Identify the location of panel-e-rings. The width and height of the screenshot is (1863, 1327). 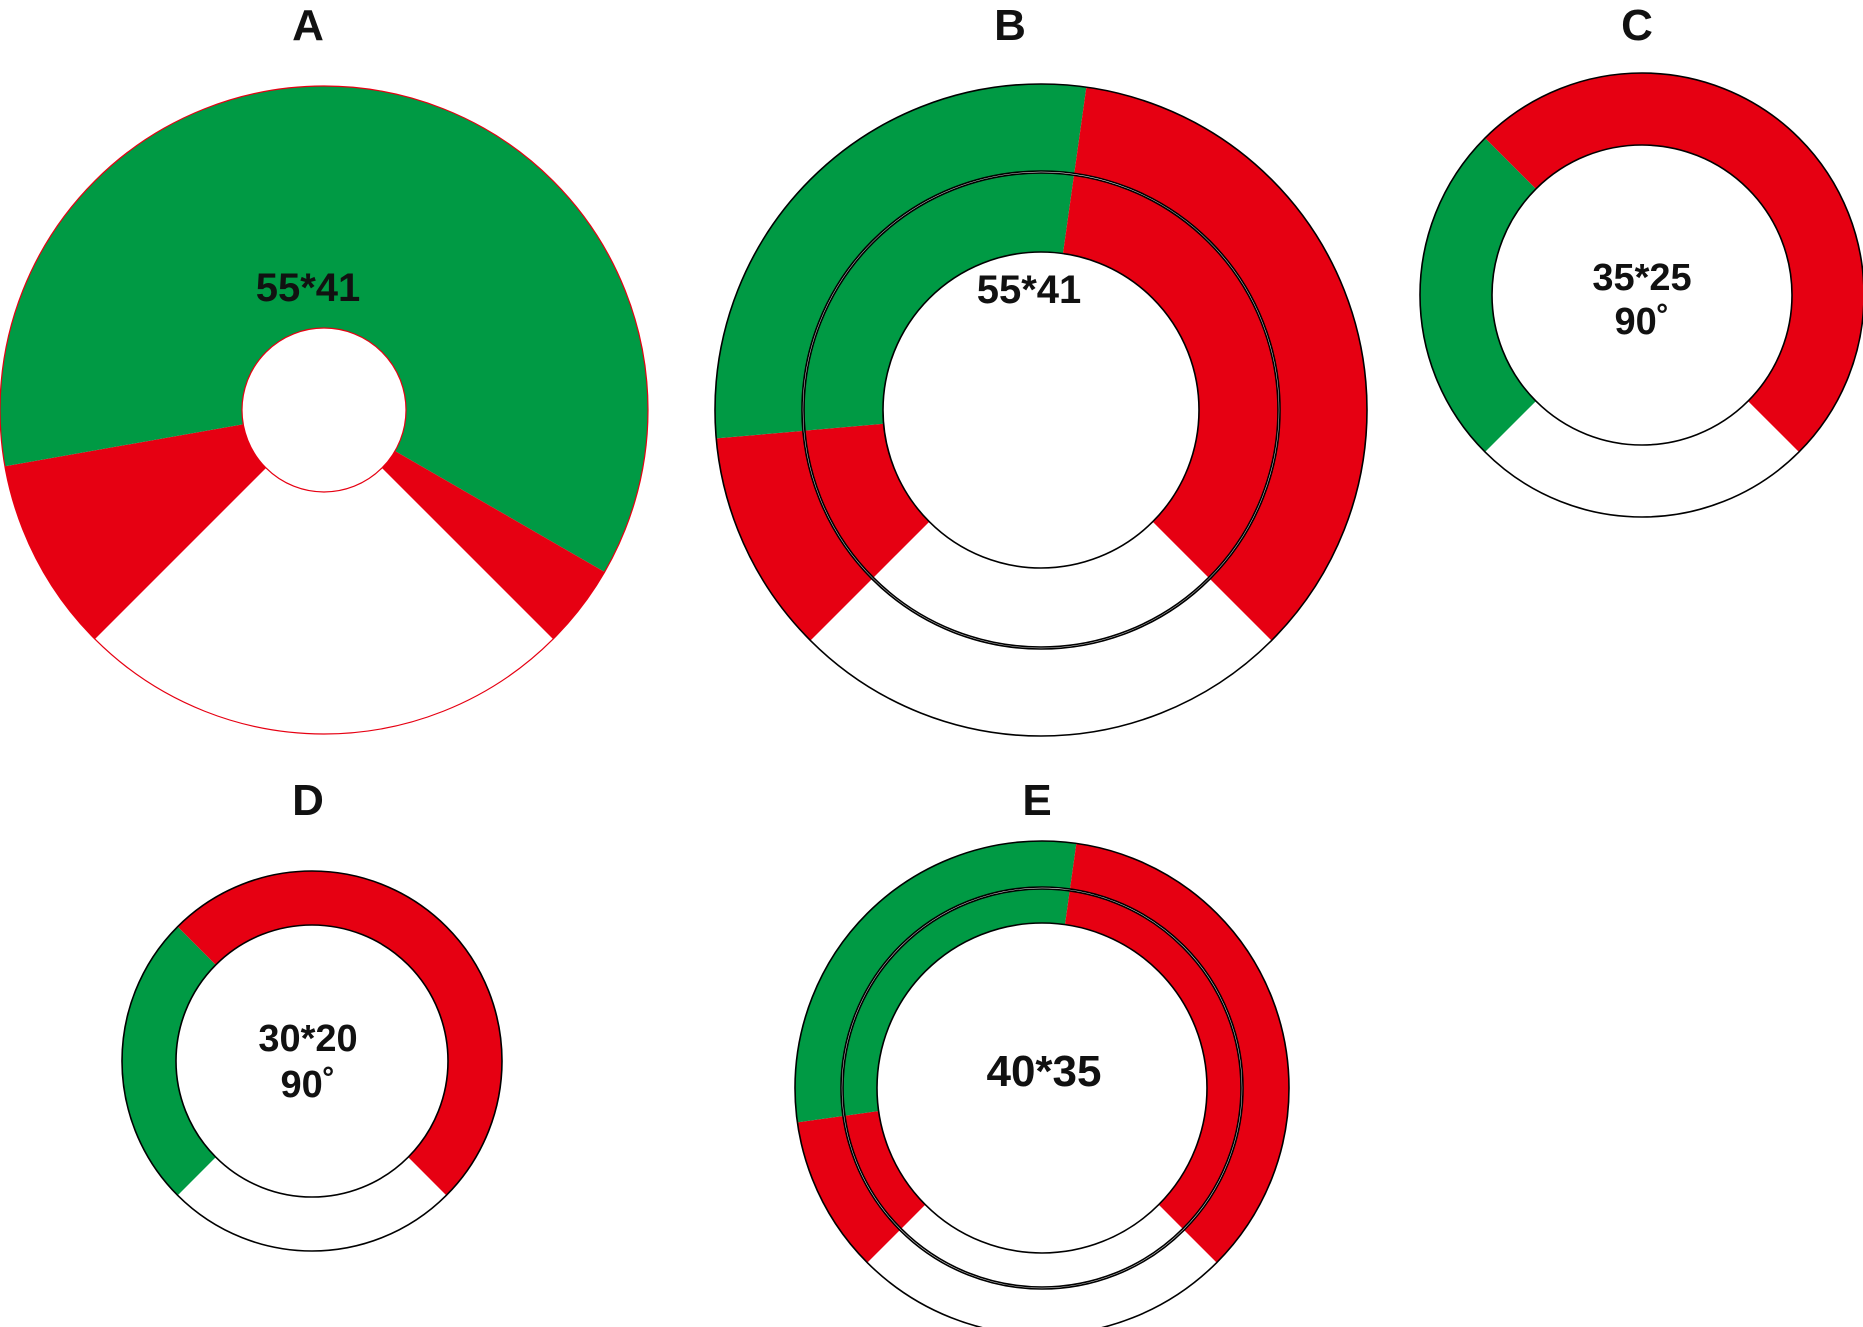
(1042, 1083).